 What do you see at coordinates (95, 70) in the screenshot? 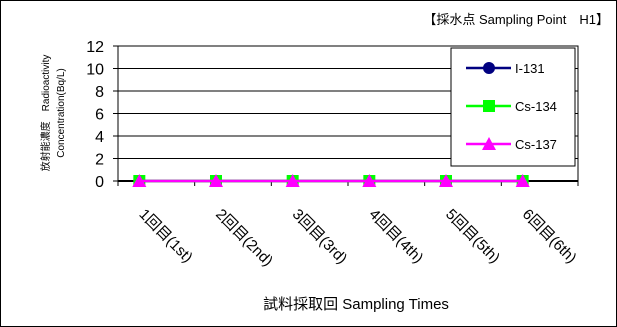
I see `y-tick-label: 10` at bounding box center [95, 70].